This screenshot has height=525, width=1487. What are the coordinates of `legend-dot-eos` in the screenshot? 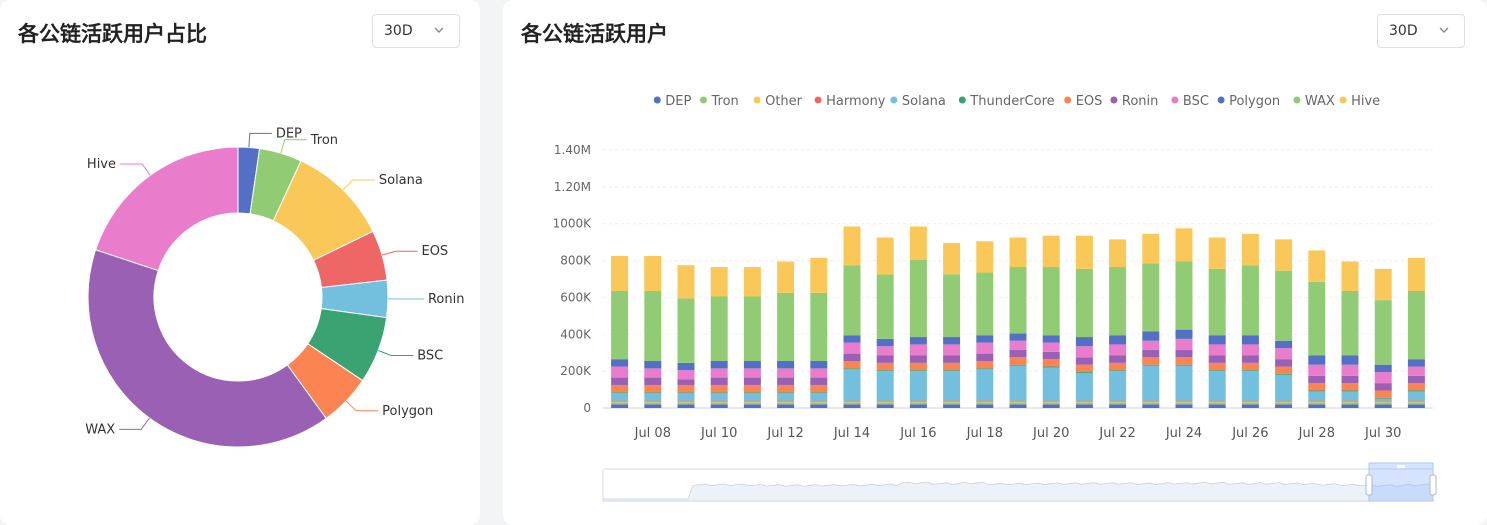 It's located at (1068, 100).